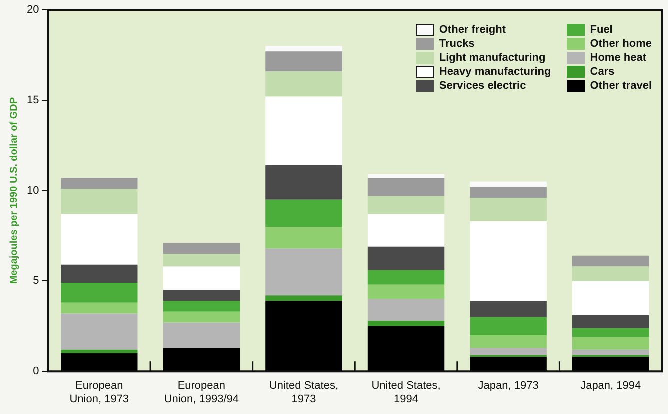  I want to click on x-tick-label: European Union, 1973, so click(100, 393).